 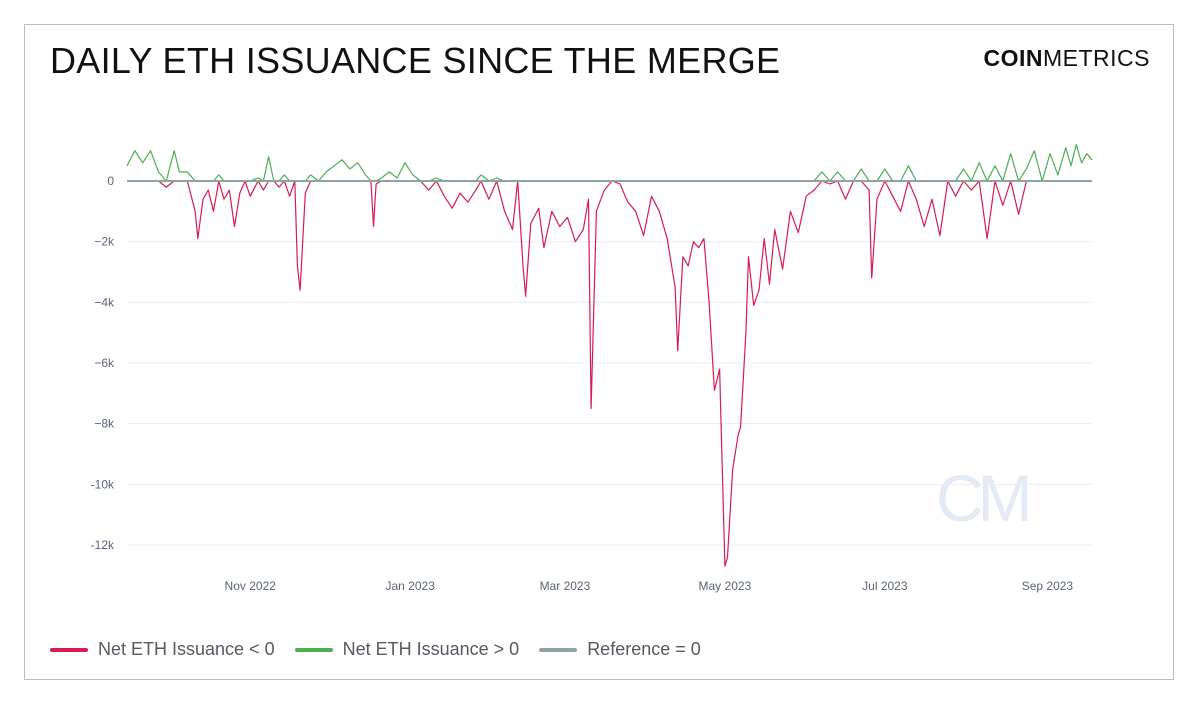 What do you see at coordinates (411, 586) in the screenshot?
I see `x-tick-label: Jan 2023` at bounding box center [411, 586].